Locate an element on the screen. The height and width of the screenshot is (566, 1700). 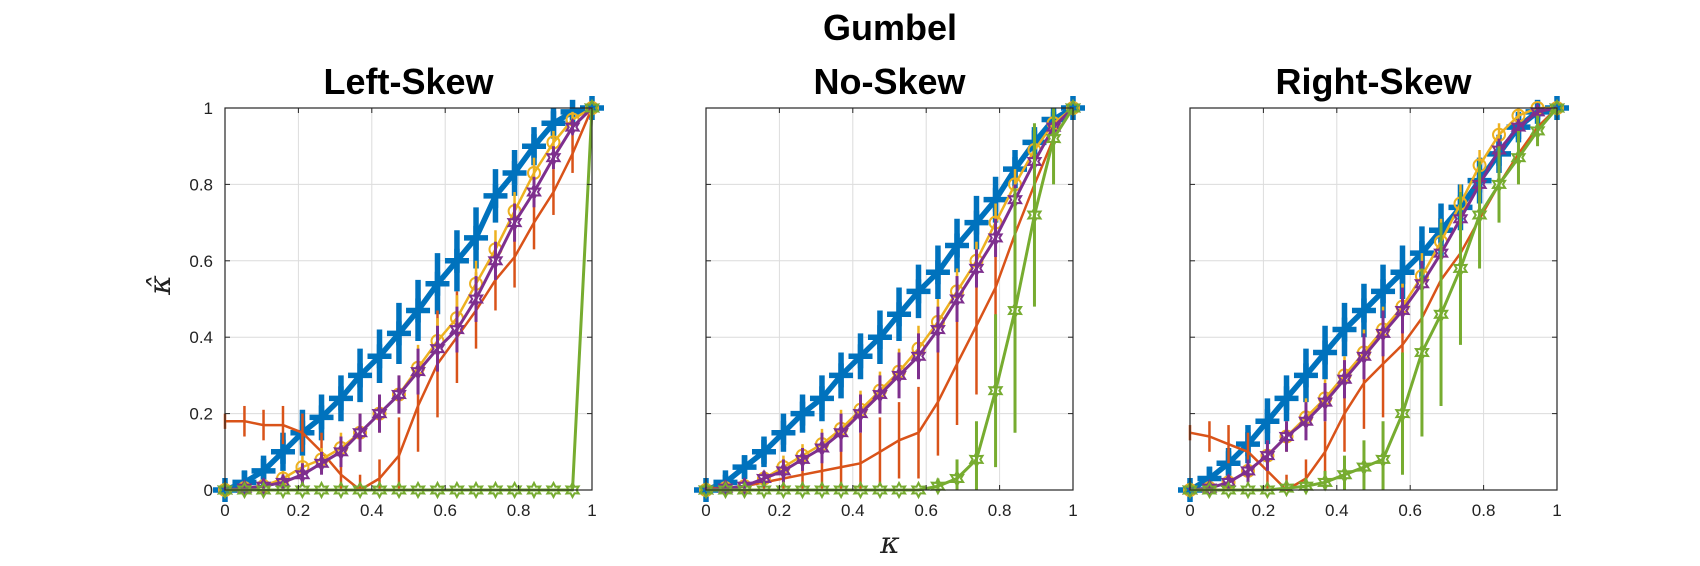
panel-title: Right-Skew is located at coordinates (1373, 81).